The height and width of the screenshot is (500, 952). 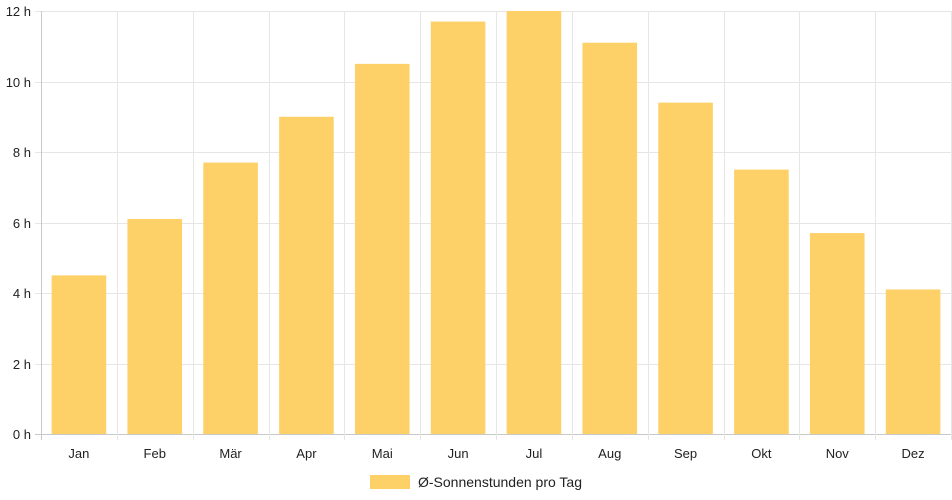 What do you see at coordinates (22, 364) in the screenshot?
I see `y-tick-label: 2 h` at bounding box center [22, 364].